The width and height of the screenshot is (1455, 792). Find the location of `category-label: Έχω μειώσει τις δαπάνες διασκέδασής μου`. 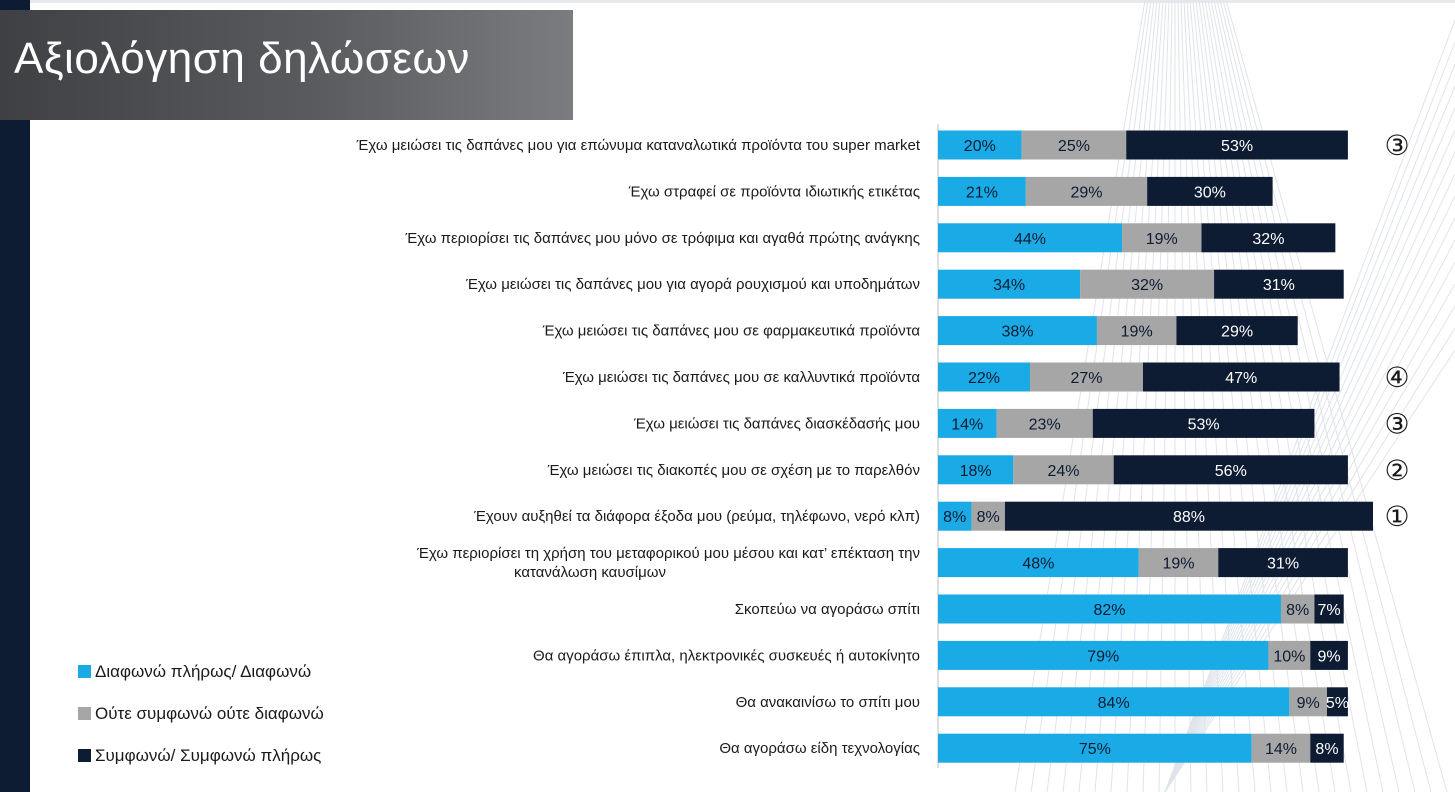

category-label: Έχω μειώσει τις δαπάνες διασκέδασής μου is located at coordinates (776, 423).